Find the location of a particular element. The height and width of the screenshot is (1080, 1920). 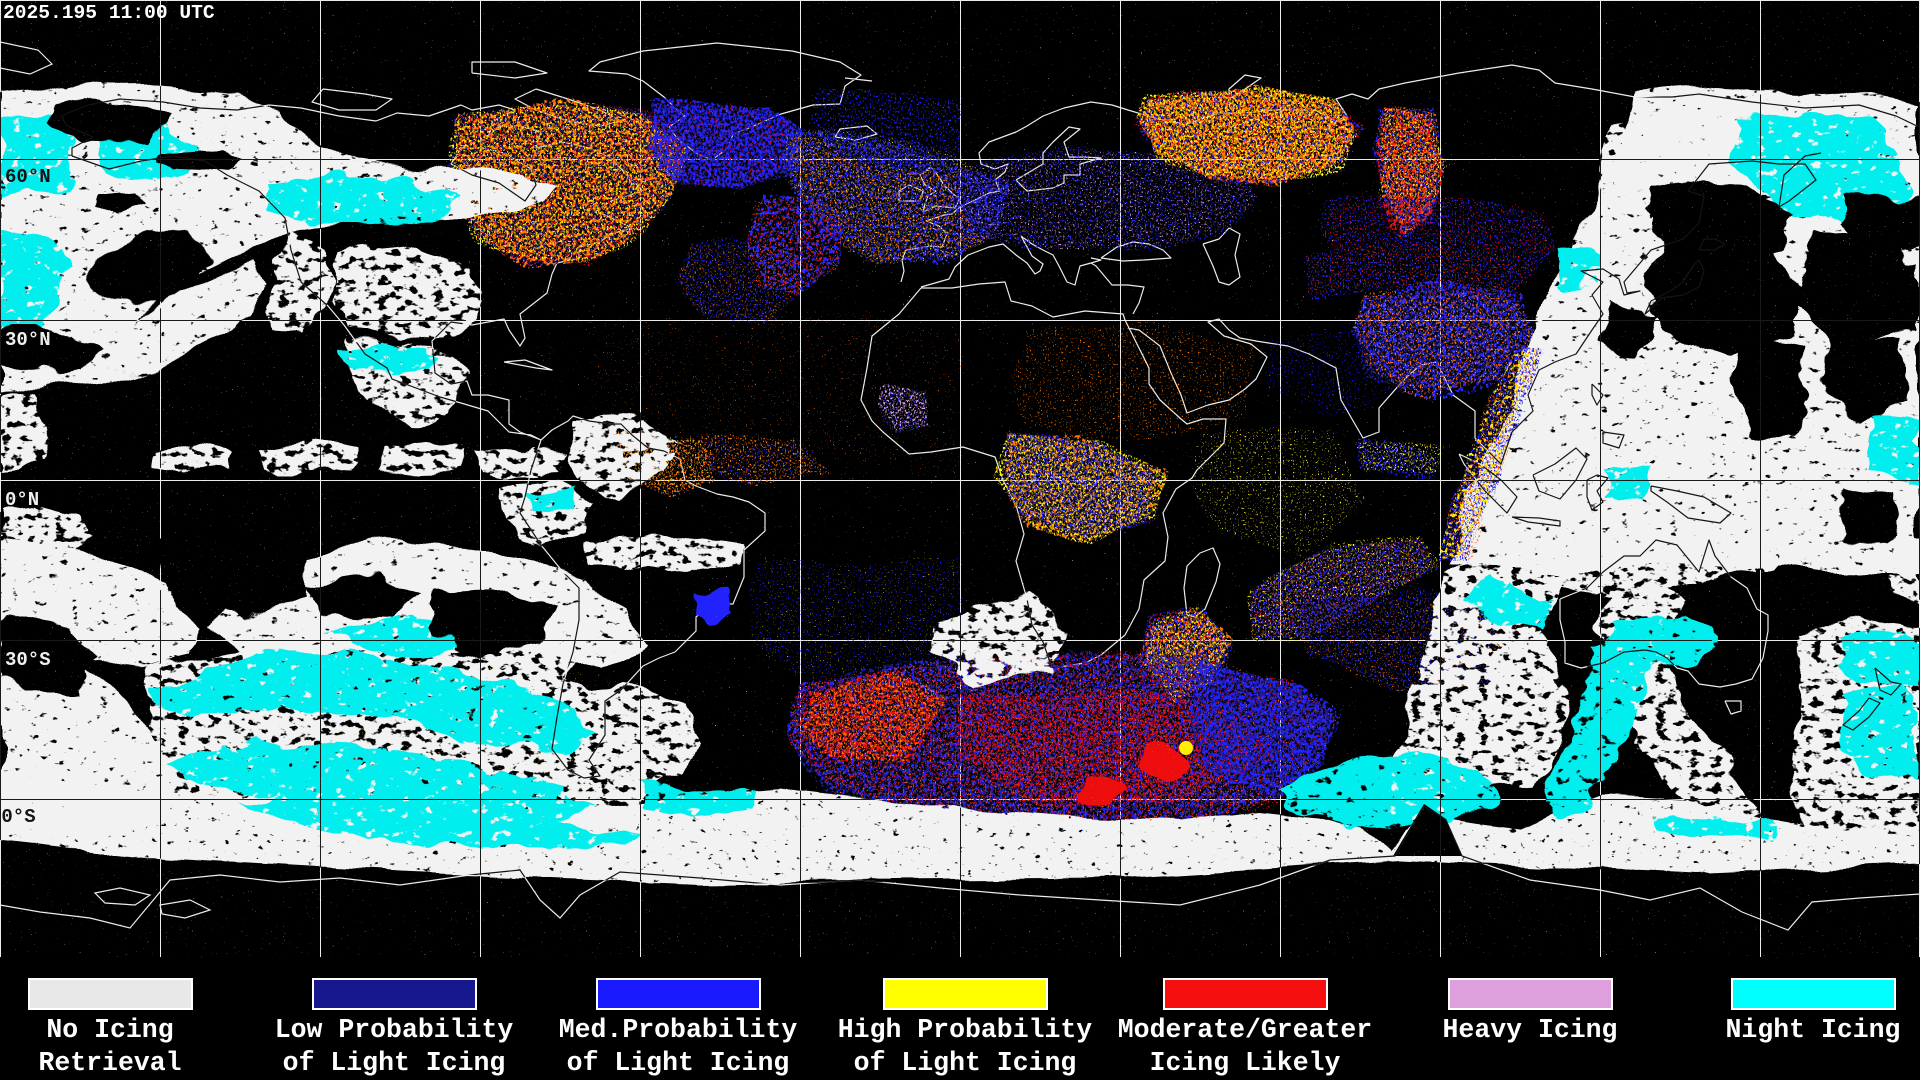

svg-text: 30°S is located at coordinates (28, 660).